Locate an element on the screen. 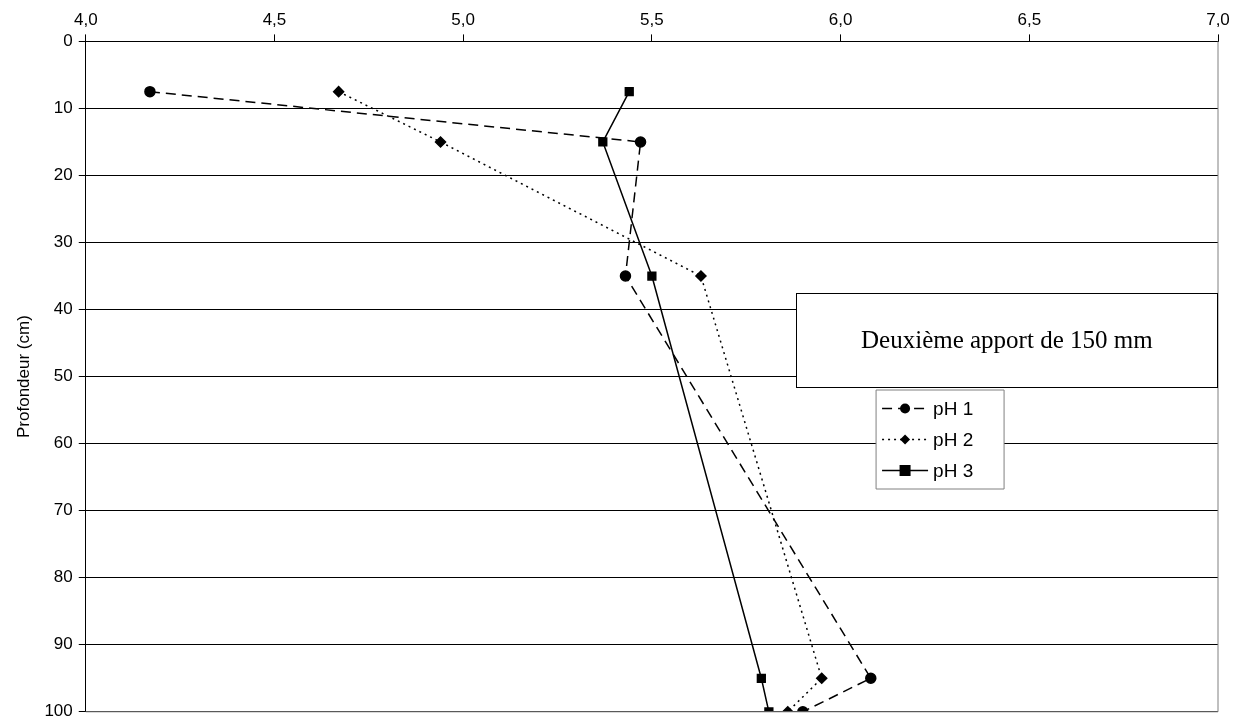 The width and height of the screenshot is (1250, 728). legend-label: pH 2 is located at coordinates (953, 439).